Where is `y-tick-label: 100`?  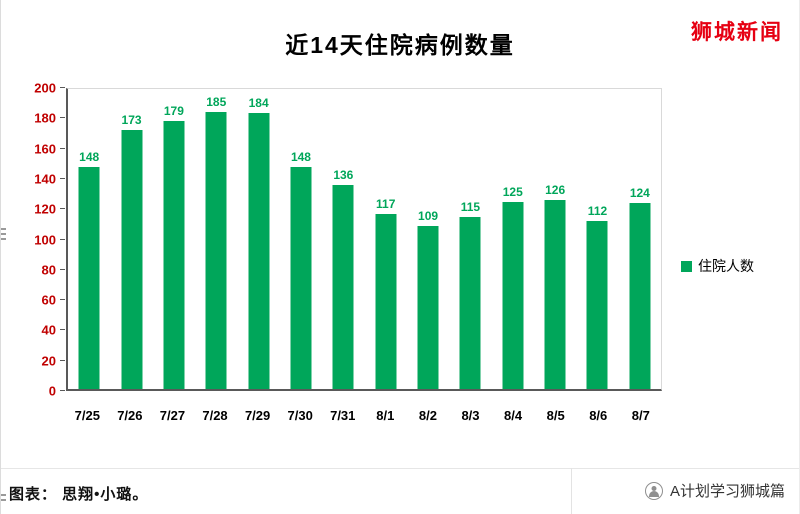 y-tick-label: 100 is located at coordinates (45, 239).